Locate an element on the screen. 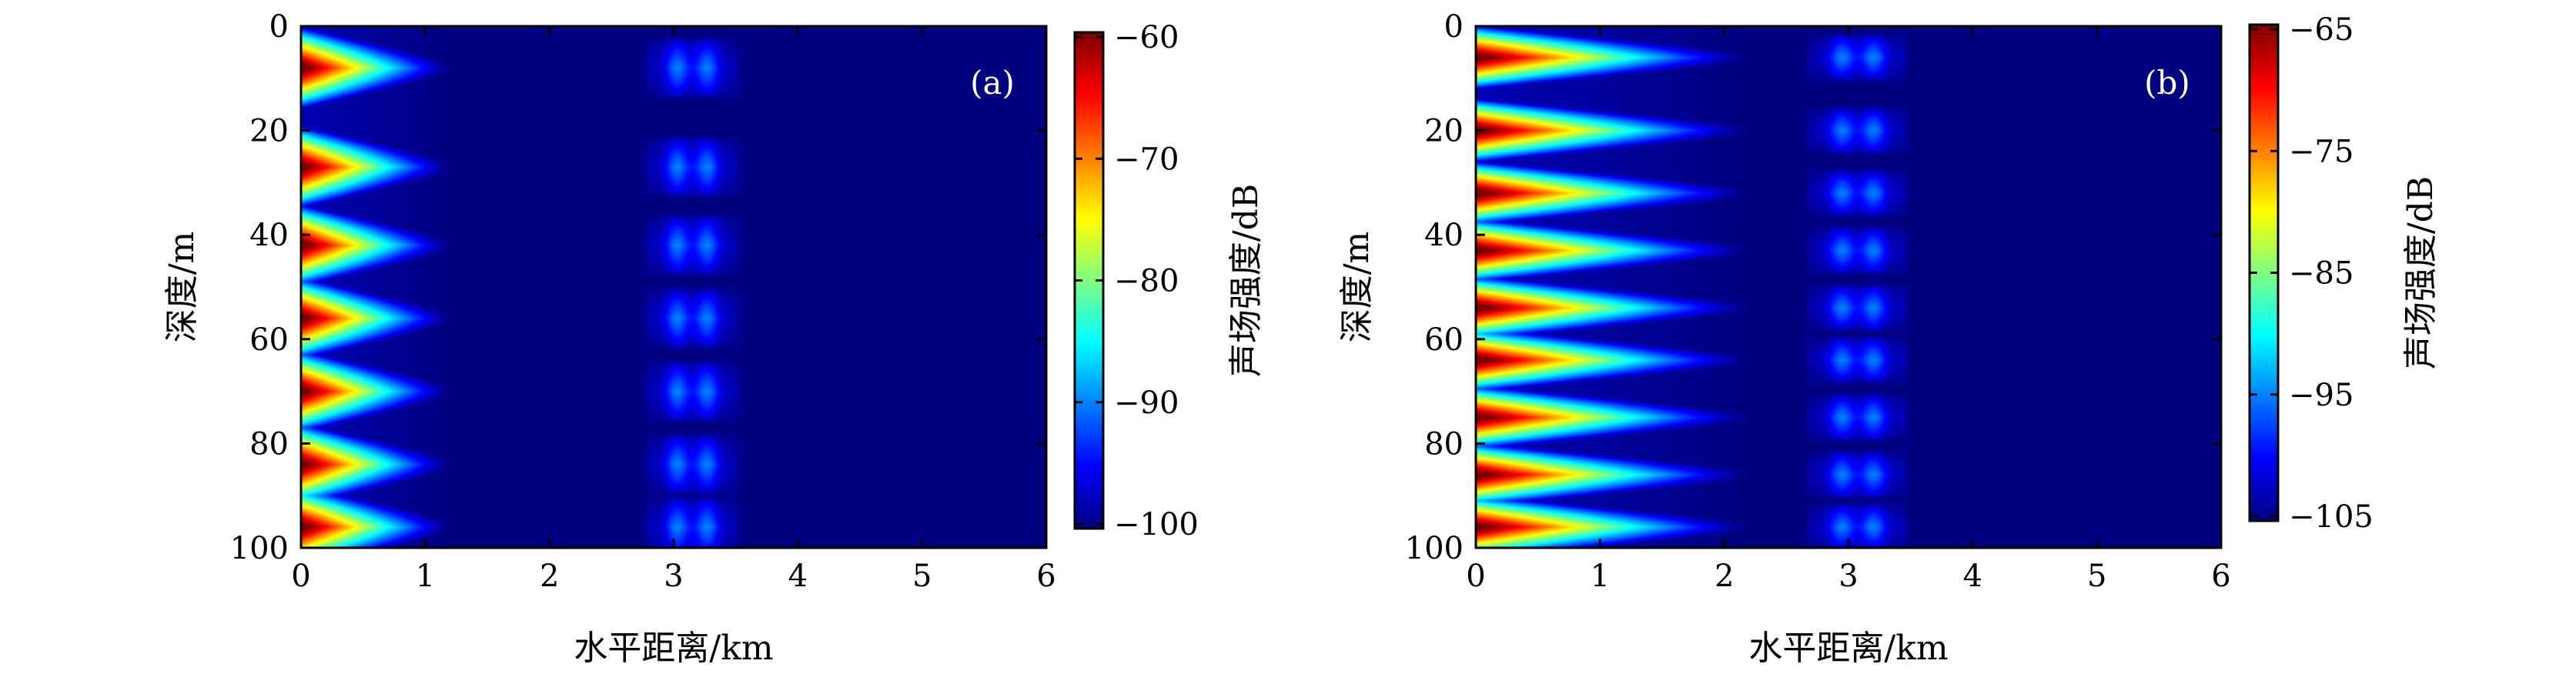 Image resolution: width=2576 pixels, height=674 pixels. colorbar-tick-label: −100 is located at coordinates (1156, 524).